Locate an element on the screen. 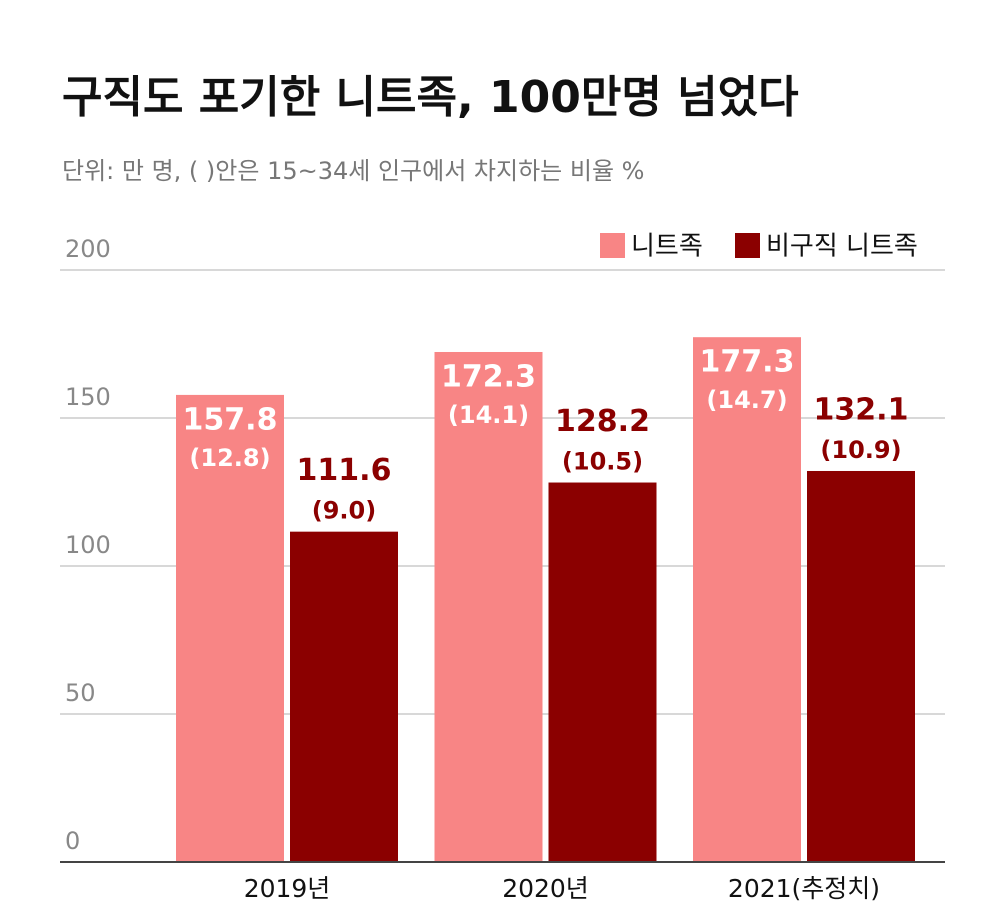  y-tick-label: 0 is located at coordinates (72, 841).